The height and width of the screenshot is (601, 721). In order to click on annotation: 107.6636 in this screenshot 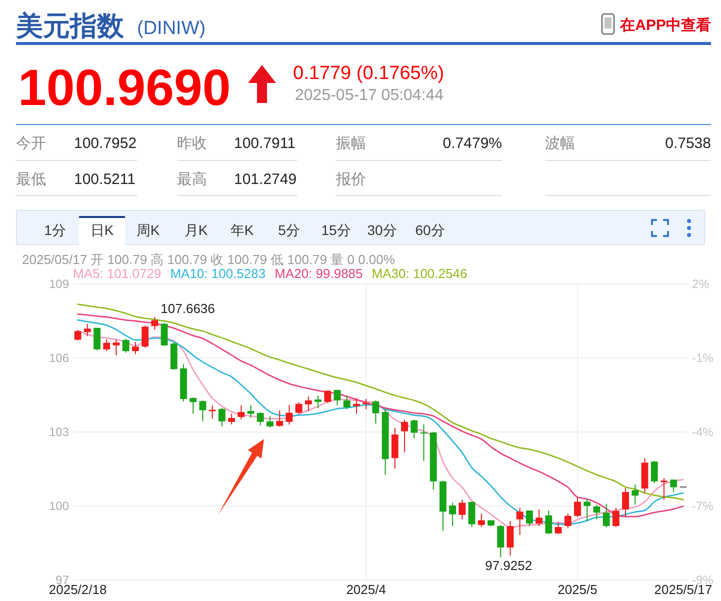, I will do `click(187, 308)`.